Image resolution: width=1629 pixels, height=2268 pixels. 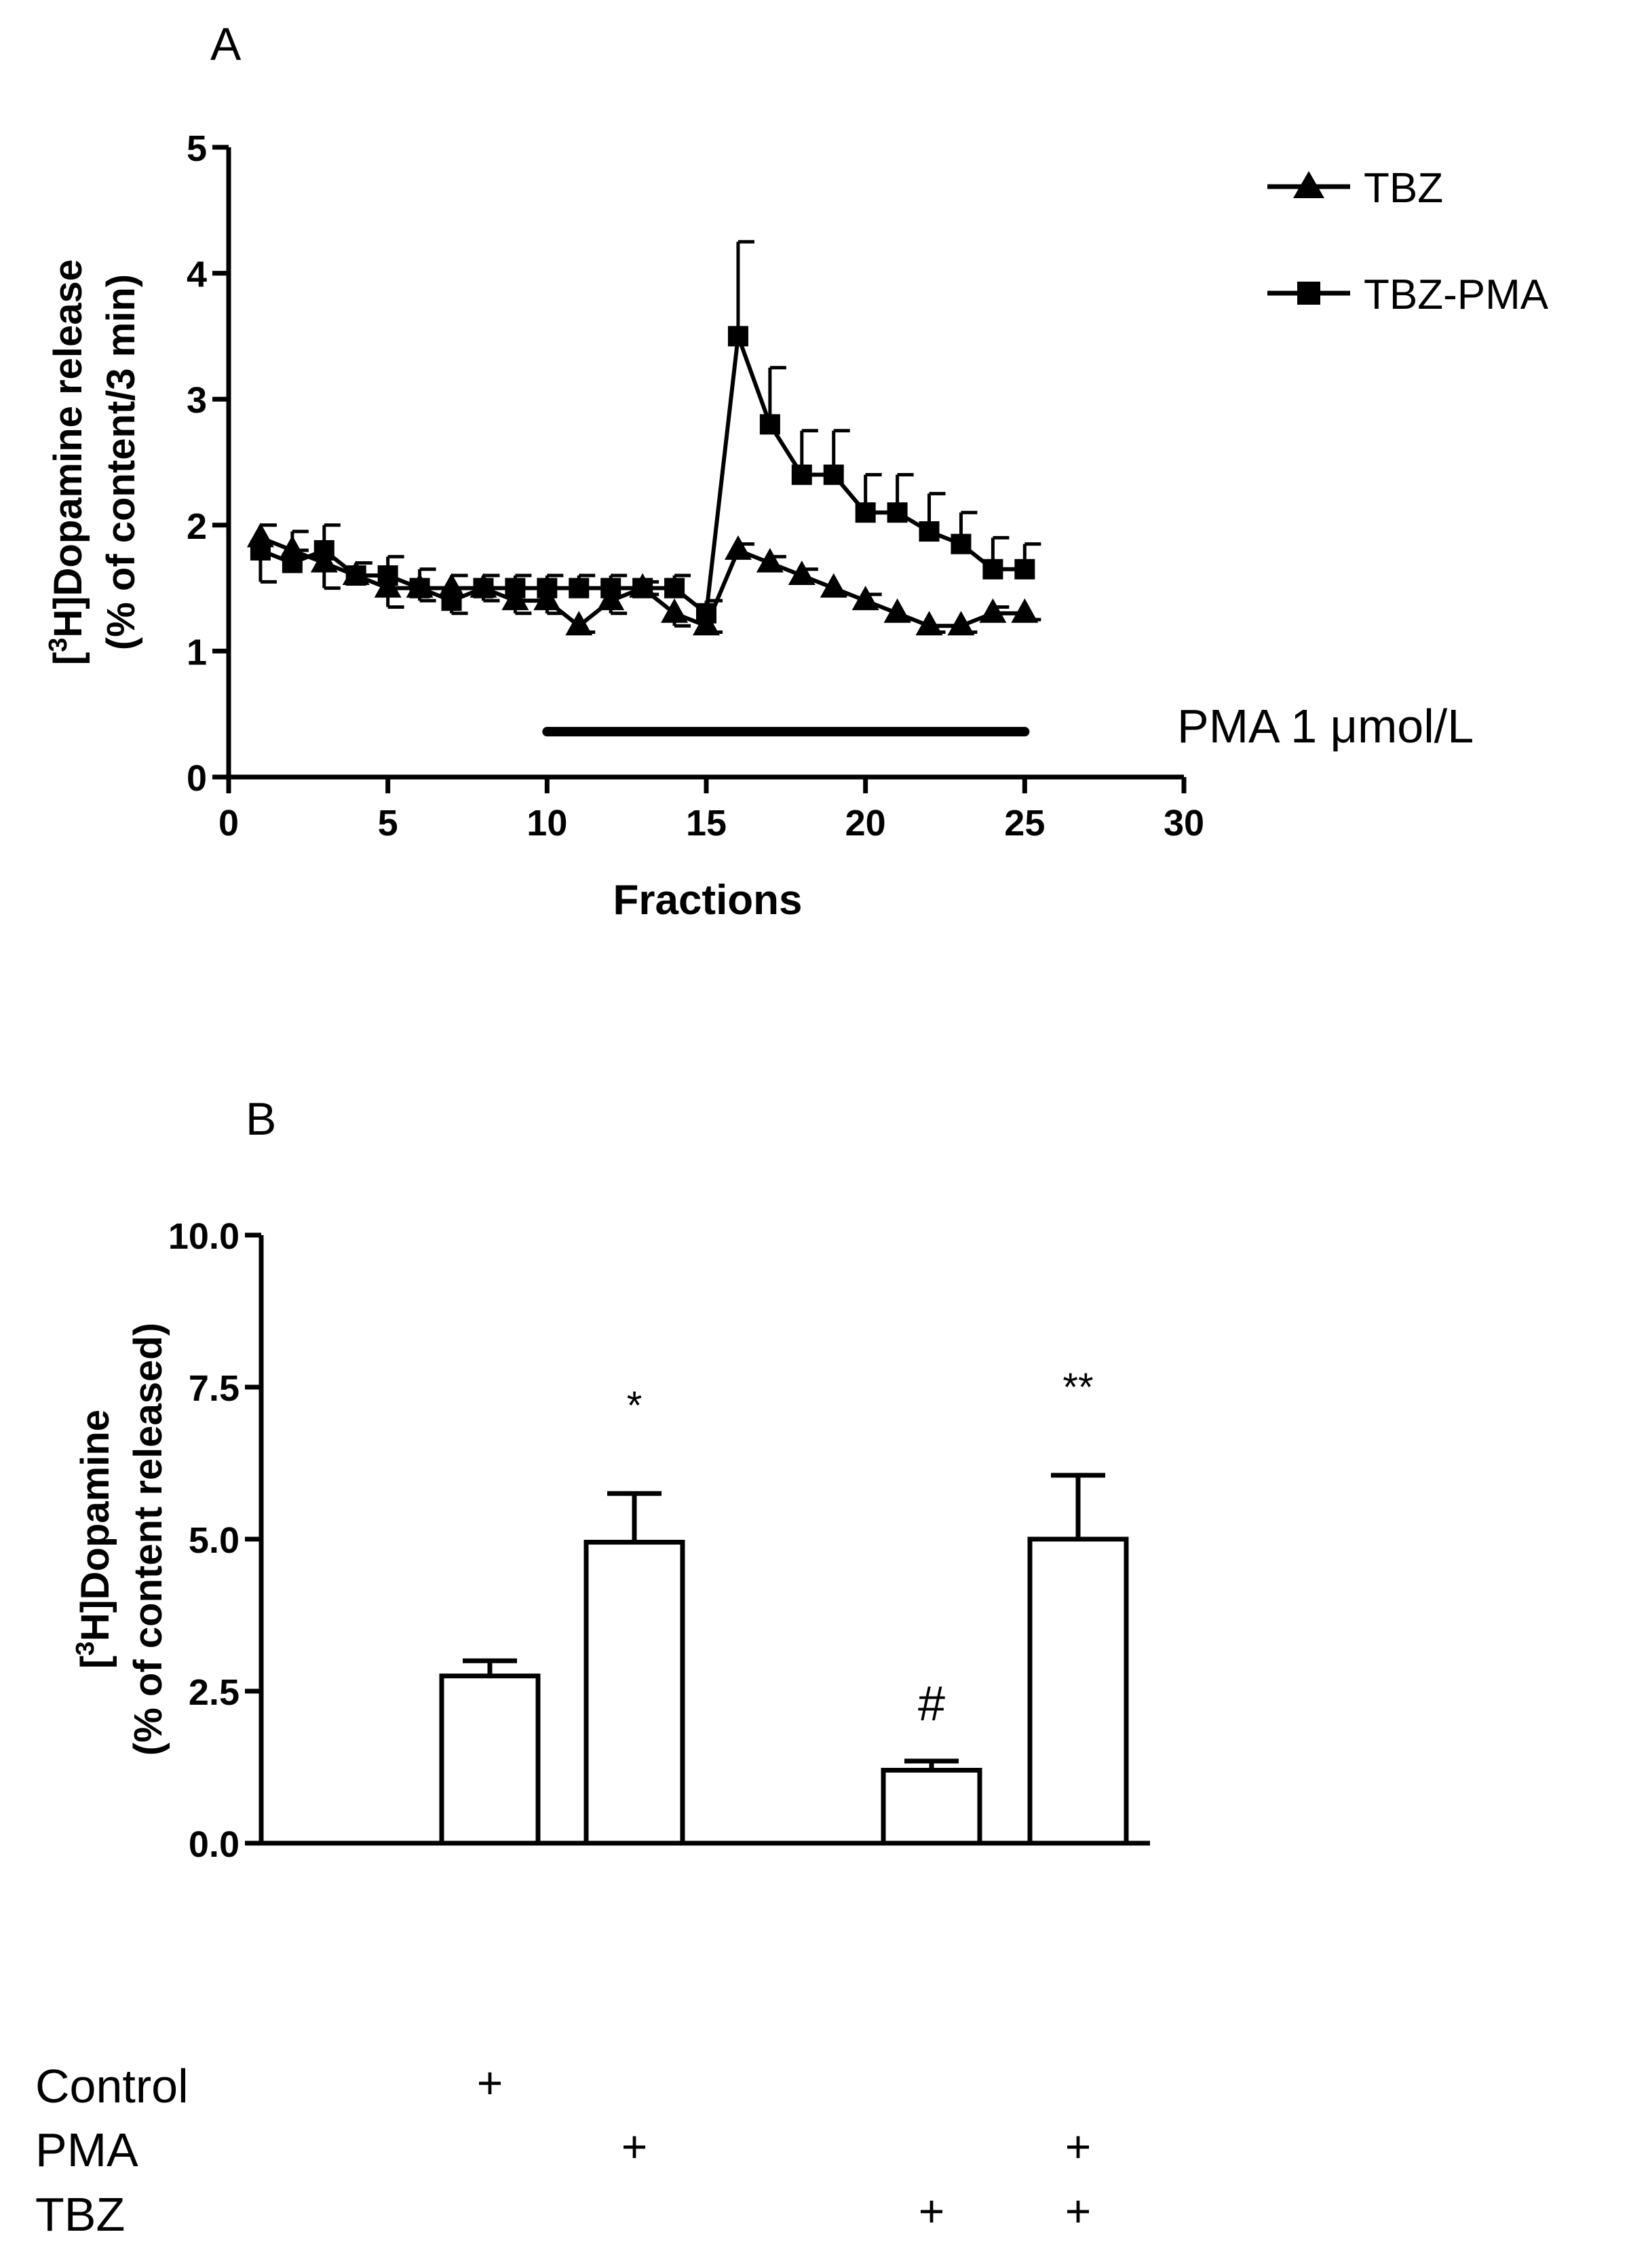 What do you see at coordinates (197, 526) in the screenshot?
I see `y-tick-label: 2` at bounding box center [197, 526].